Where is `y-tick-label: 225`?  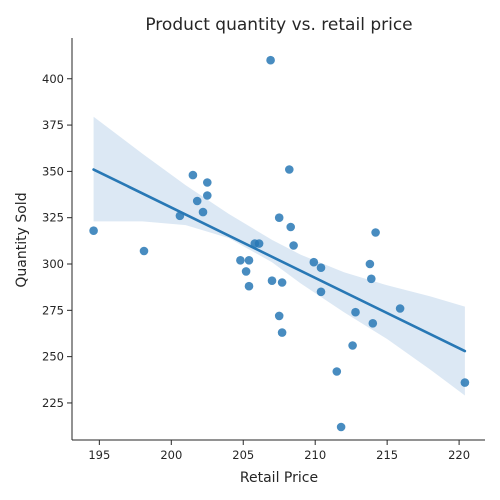 y-tick-label: 225 is located at coordinates (53, 403).